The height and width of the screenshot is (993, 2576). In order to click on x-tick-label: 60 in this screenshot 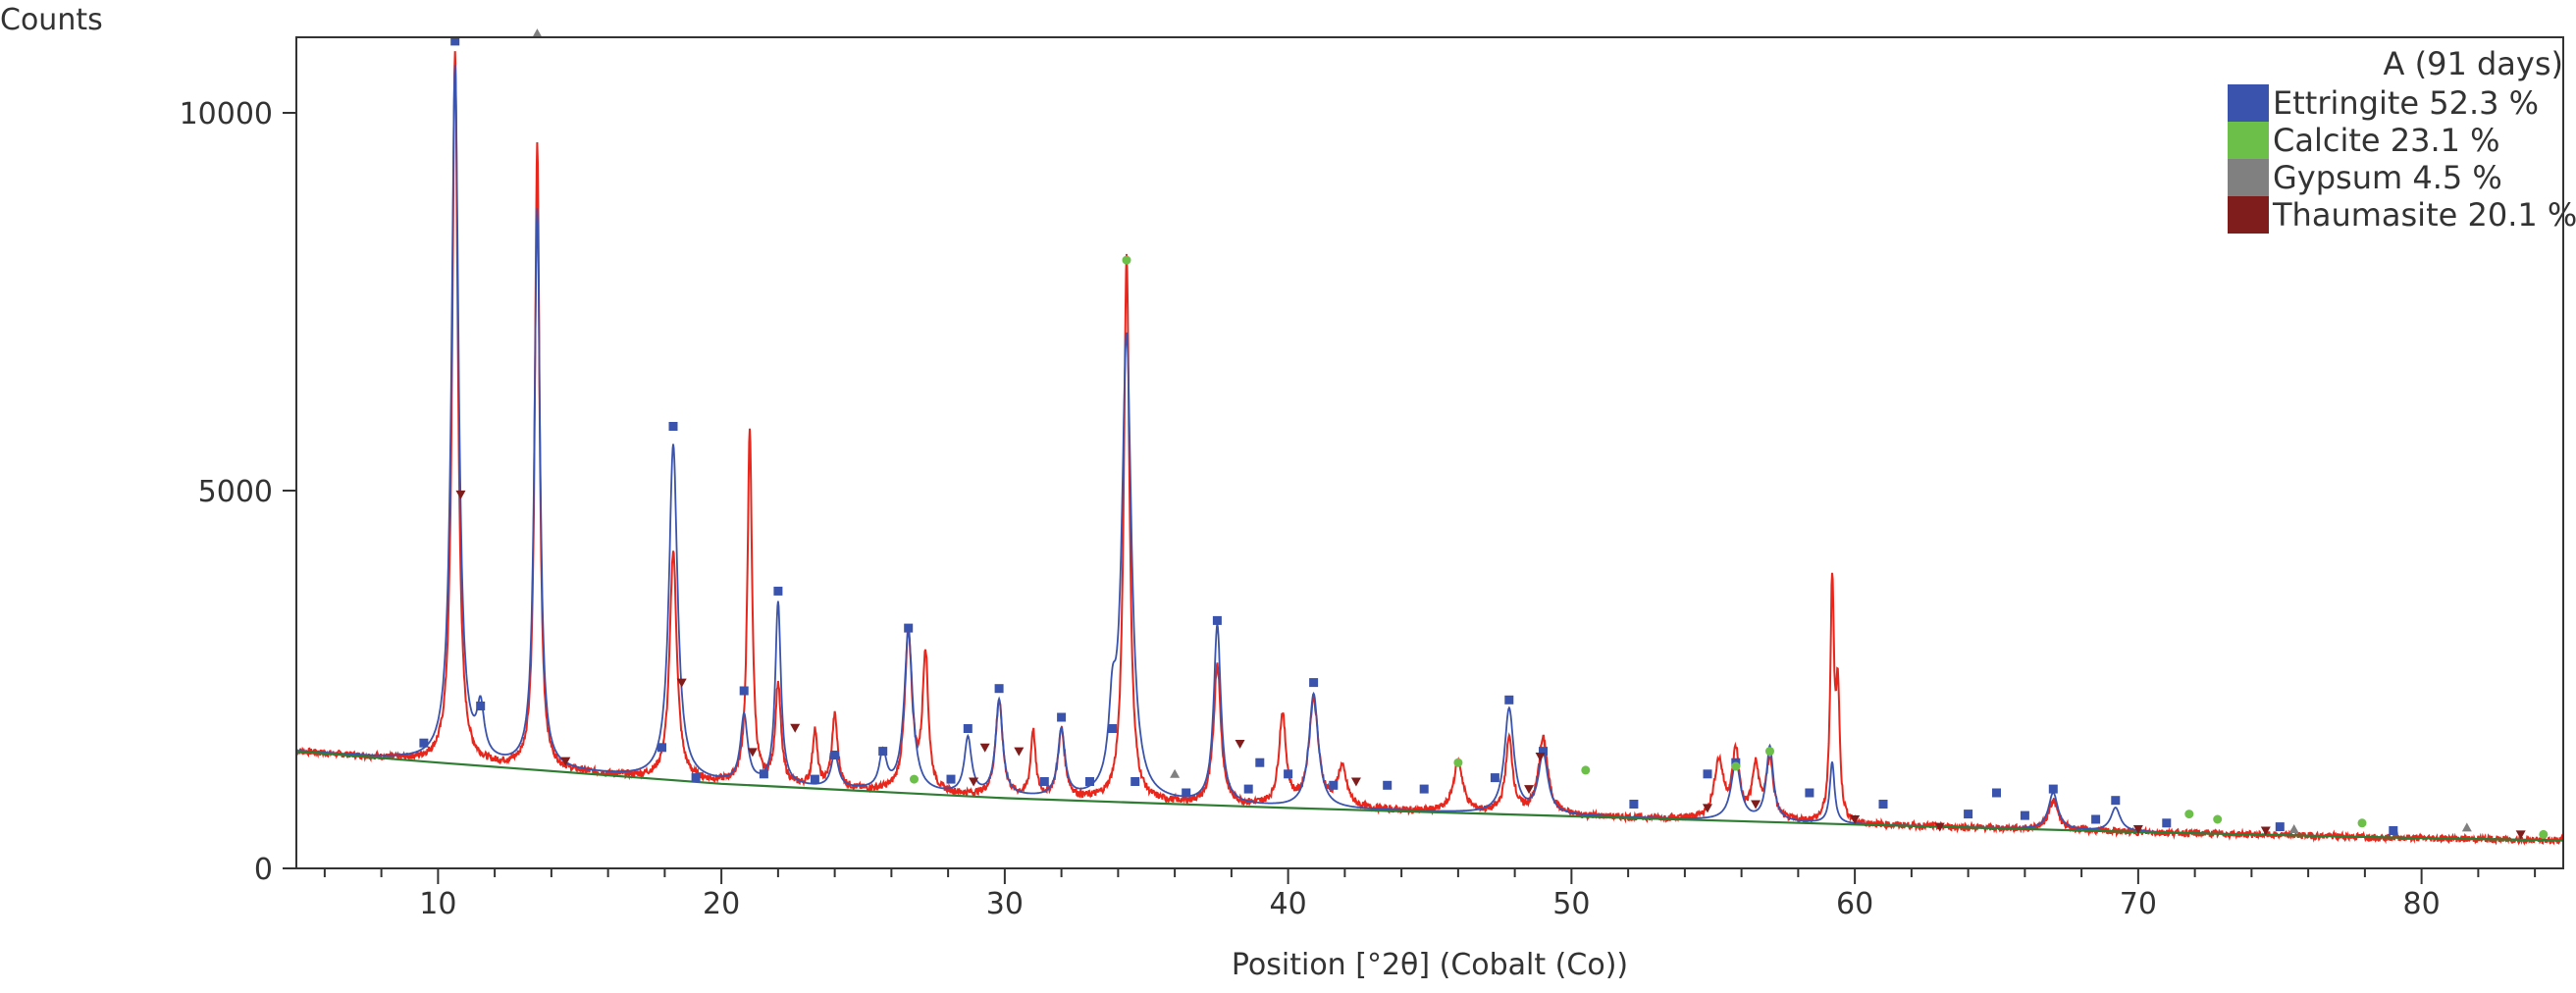, I will do `click(1854, 904)`.